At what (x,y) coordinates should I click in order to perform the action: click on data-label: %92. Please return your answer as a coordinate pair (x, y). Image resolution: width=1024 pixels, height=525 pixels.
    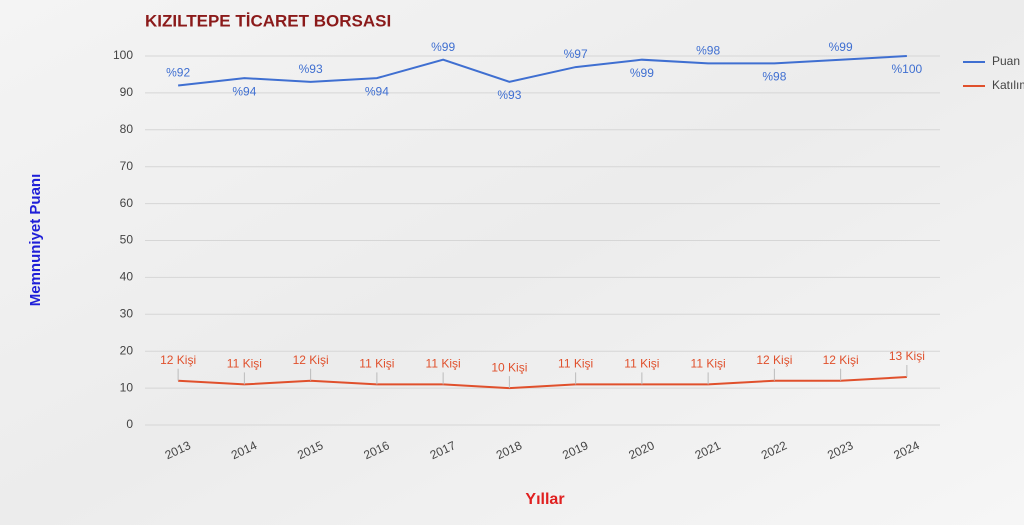
    Looking at the image, I should click on (178, 73).